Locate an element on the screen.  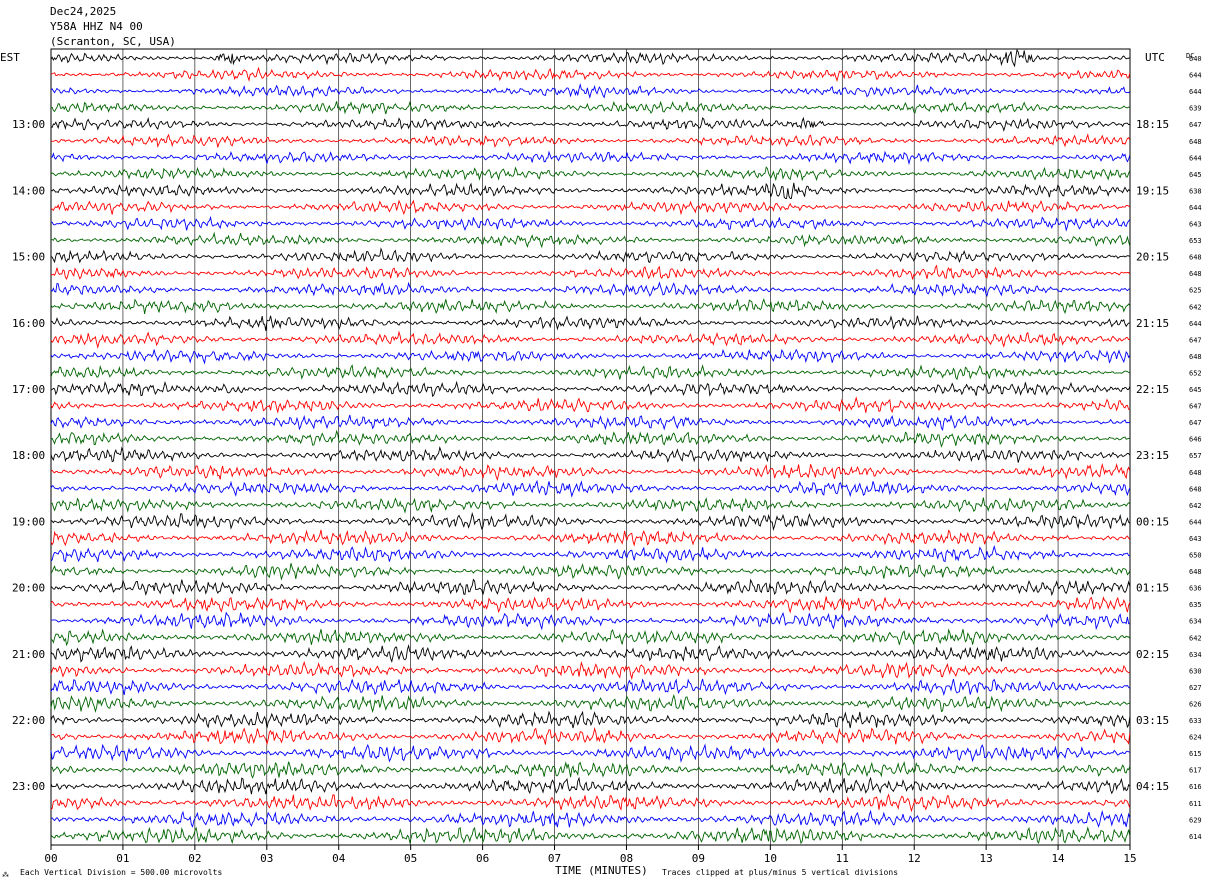
dc-offset-label: 630 is located at coordinates (1195, 671).